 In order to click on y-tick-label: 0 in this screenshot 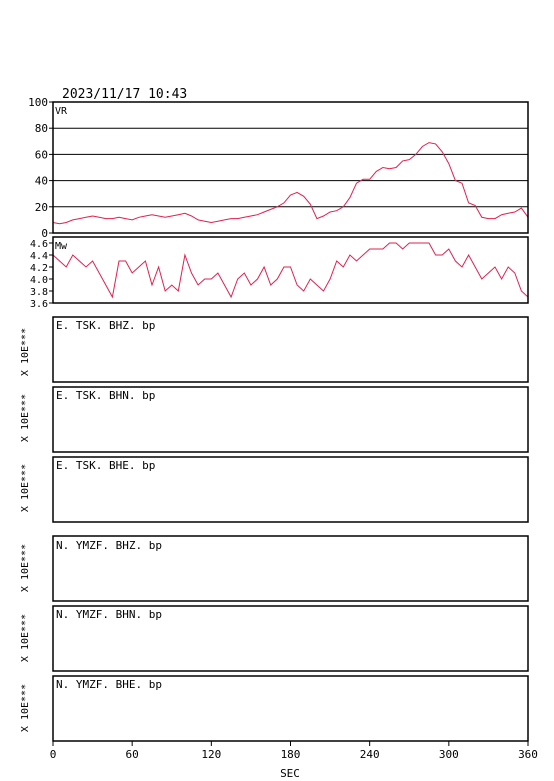, I will do `click(44, 233)`.